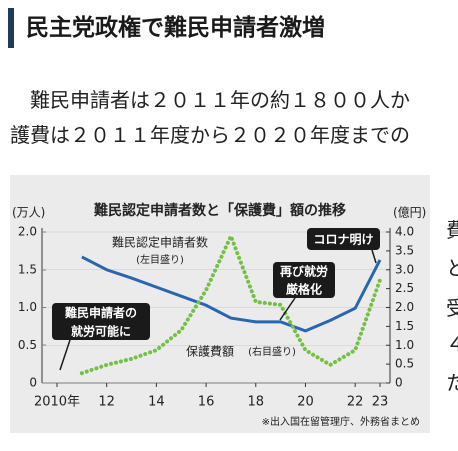 The width and height of the screenshot is (458, 451). Describe the element at coordinates (399, 383) in the screenshot. I see `y2-tick-label: 0` at that location.